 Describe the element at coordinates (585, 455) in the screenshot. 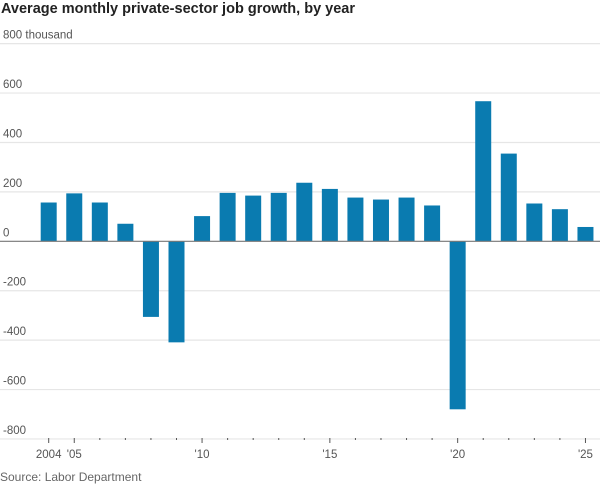

I see `x-tick-label: '25` at that location.